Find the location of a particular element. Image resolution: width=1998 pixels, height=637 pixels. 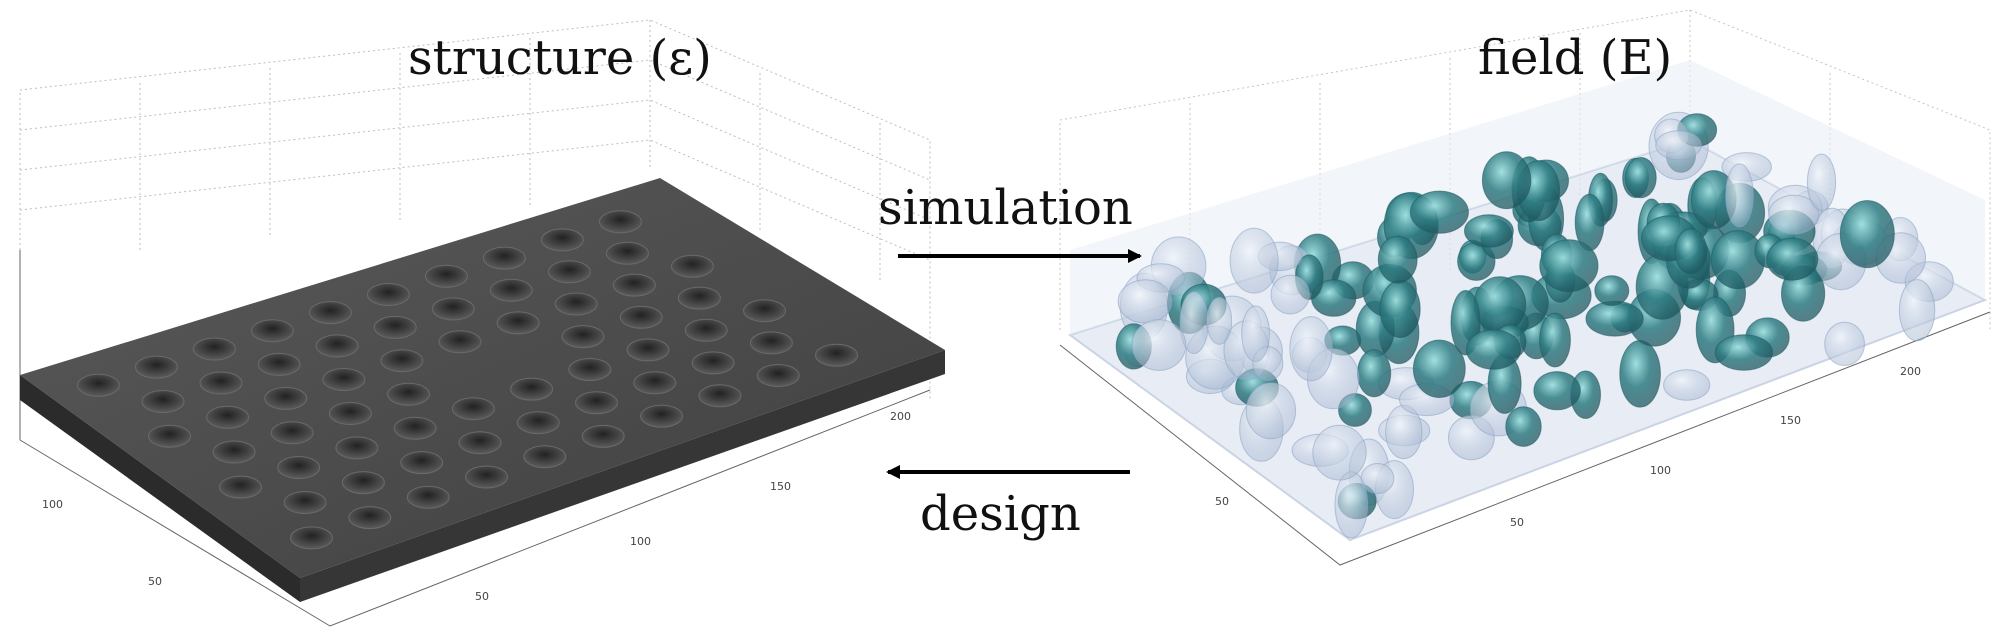

simulation-label: simulation is located at coordinates (1005, 208).